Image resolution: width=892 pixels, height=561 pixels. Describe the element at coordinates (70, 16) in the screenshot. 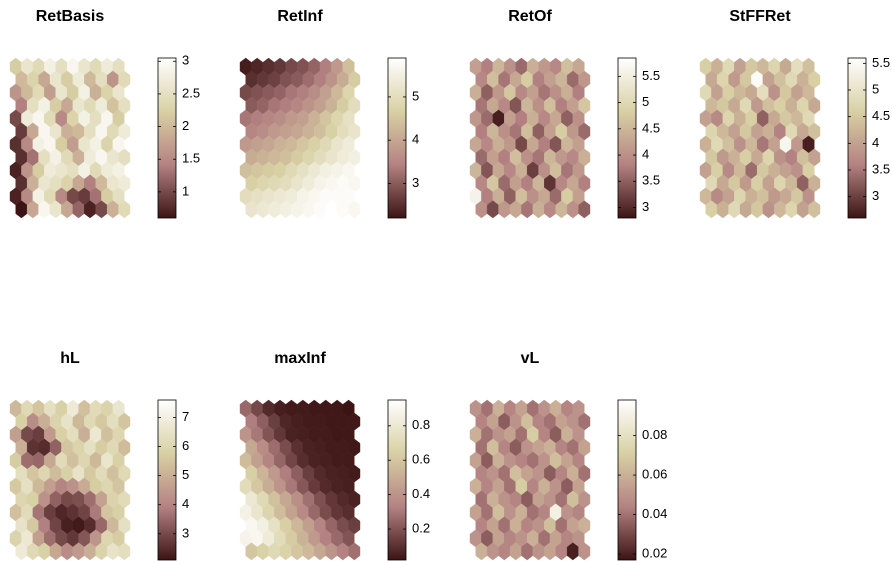

I see `panel-title: RetBasis` at that location.